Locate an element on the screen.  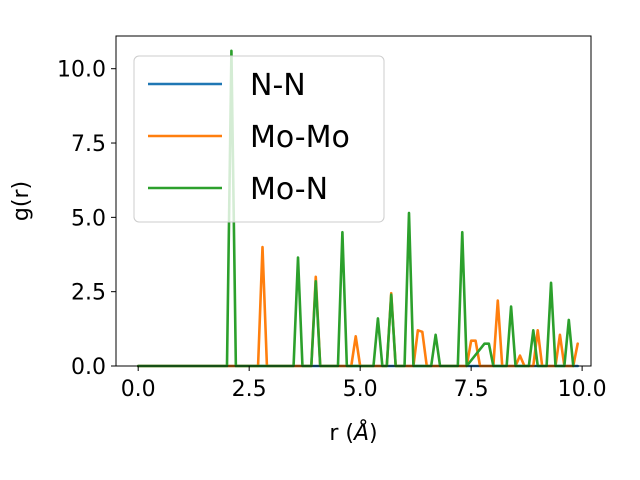
legend-label-mo-n: Mo-N is located at coordinates (289, 189).